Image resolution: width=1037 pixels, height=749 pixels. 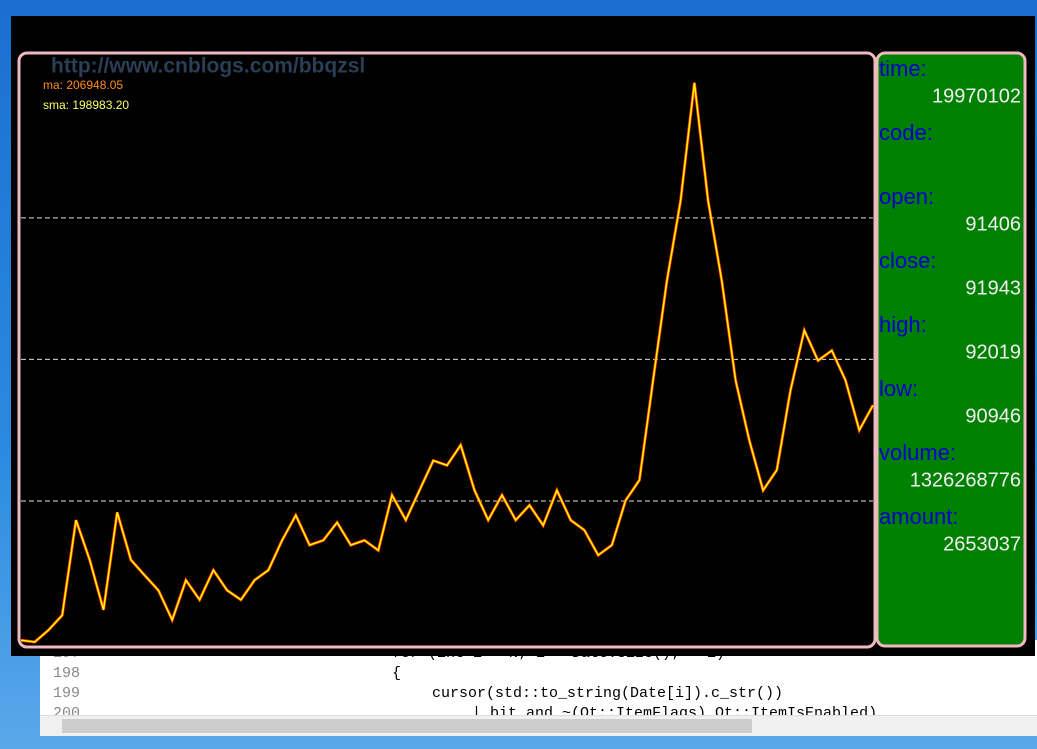 What do you see at coordinates (66, 673) in the screenshot?
I see `line-number: 198` at bounding box center [66, 673].